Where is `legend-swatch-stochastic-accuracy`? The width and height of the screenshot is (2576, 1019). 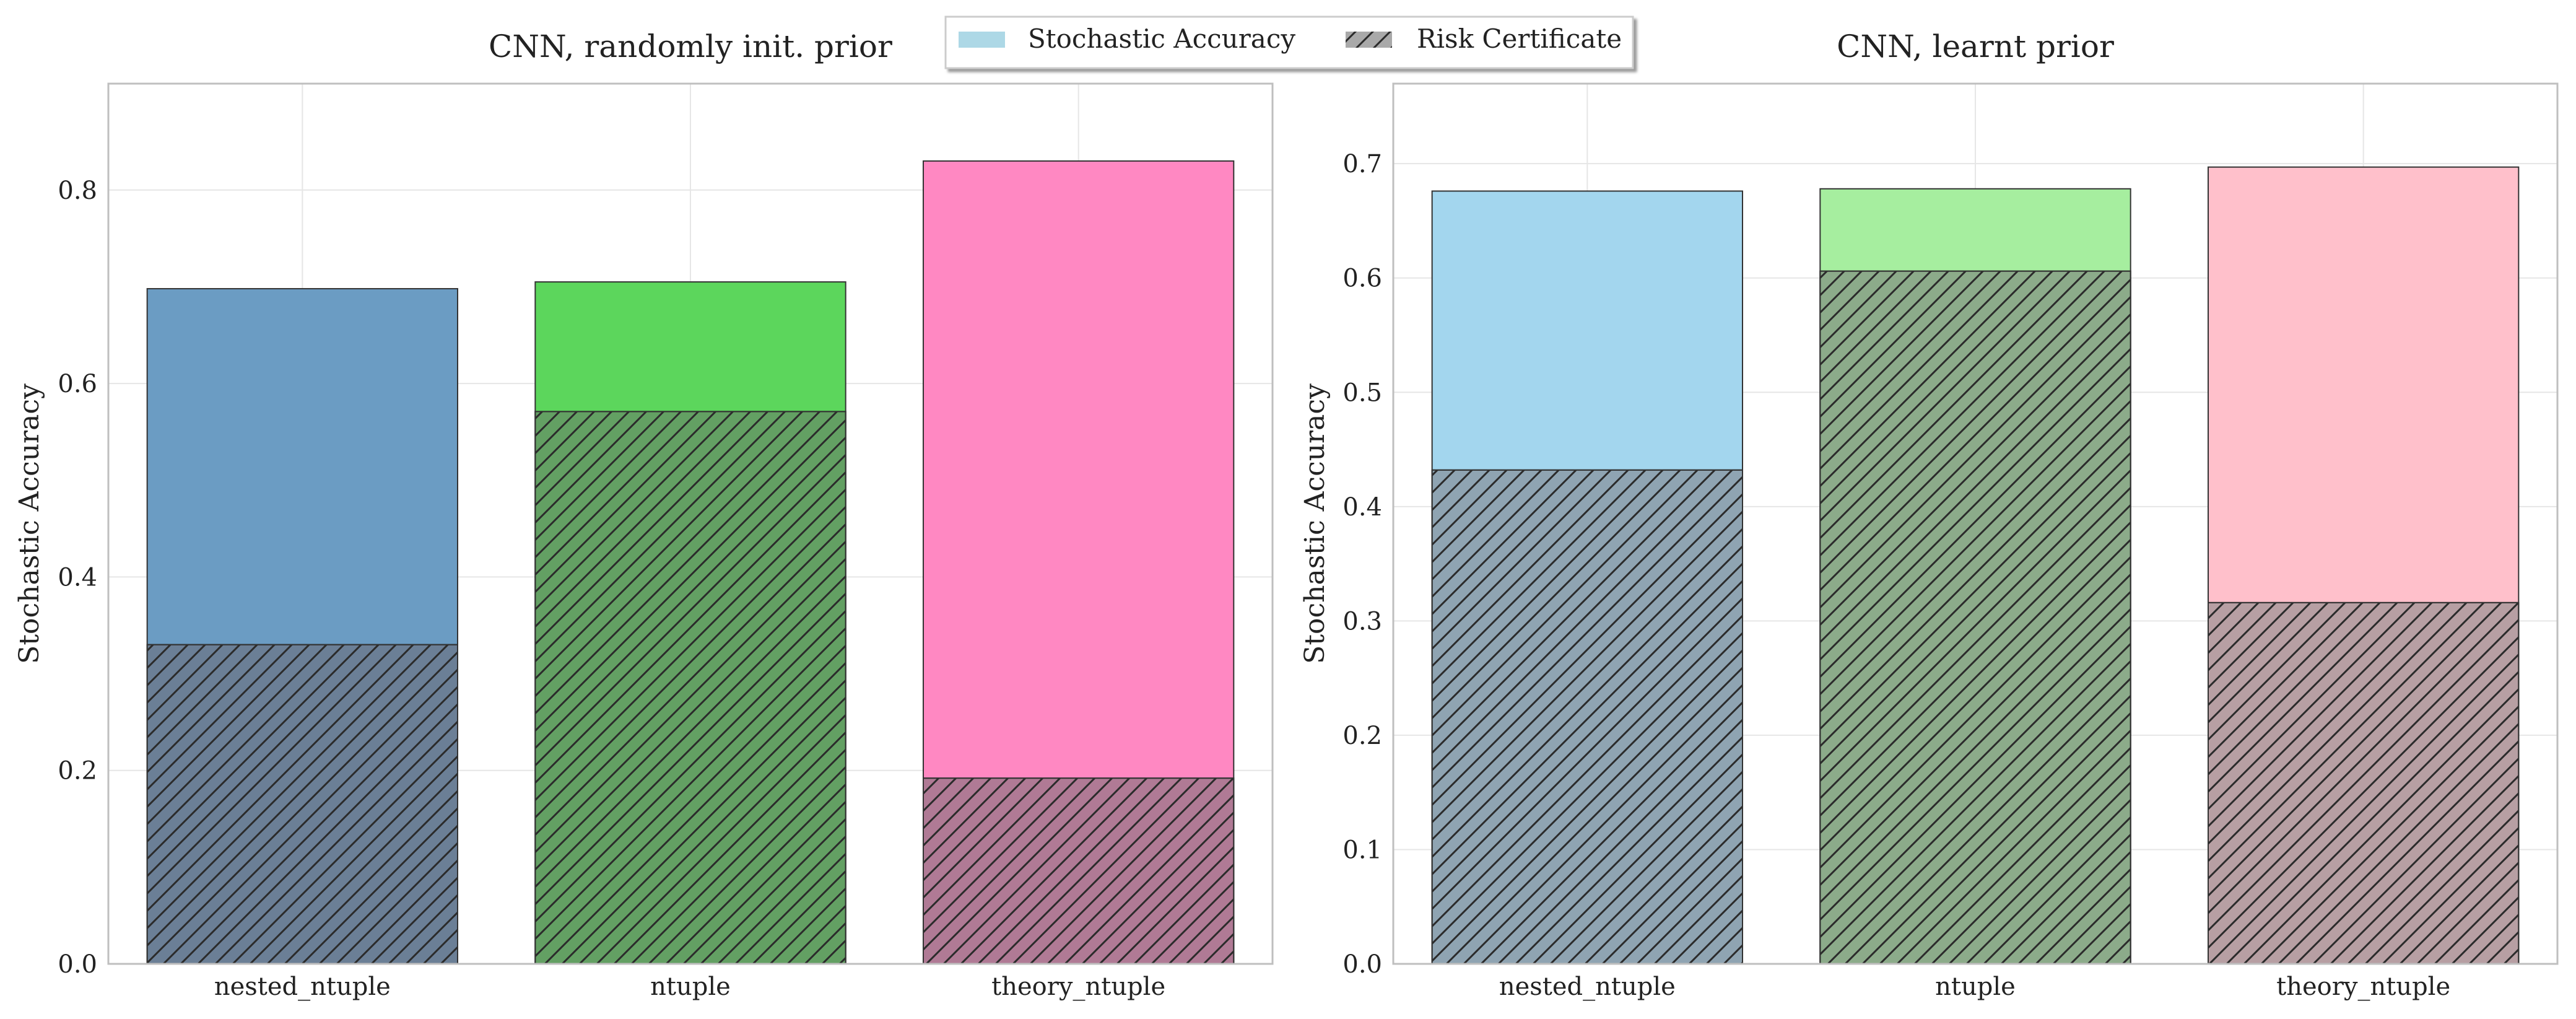 legend-swatch-stochastic-accuracy is located at coordinates (982, 40).